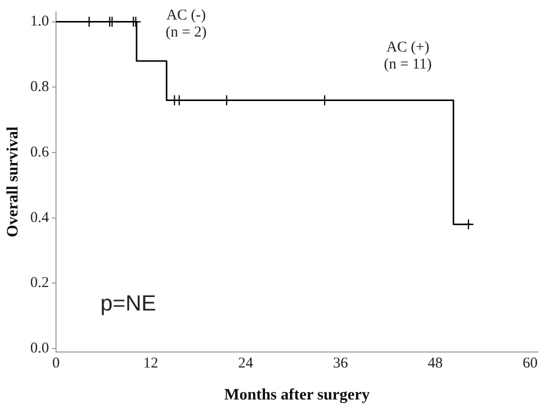  Describe the element at coordinates (435, 364) in the screenshot. I see `x-tick-label: 48` at that location.